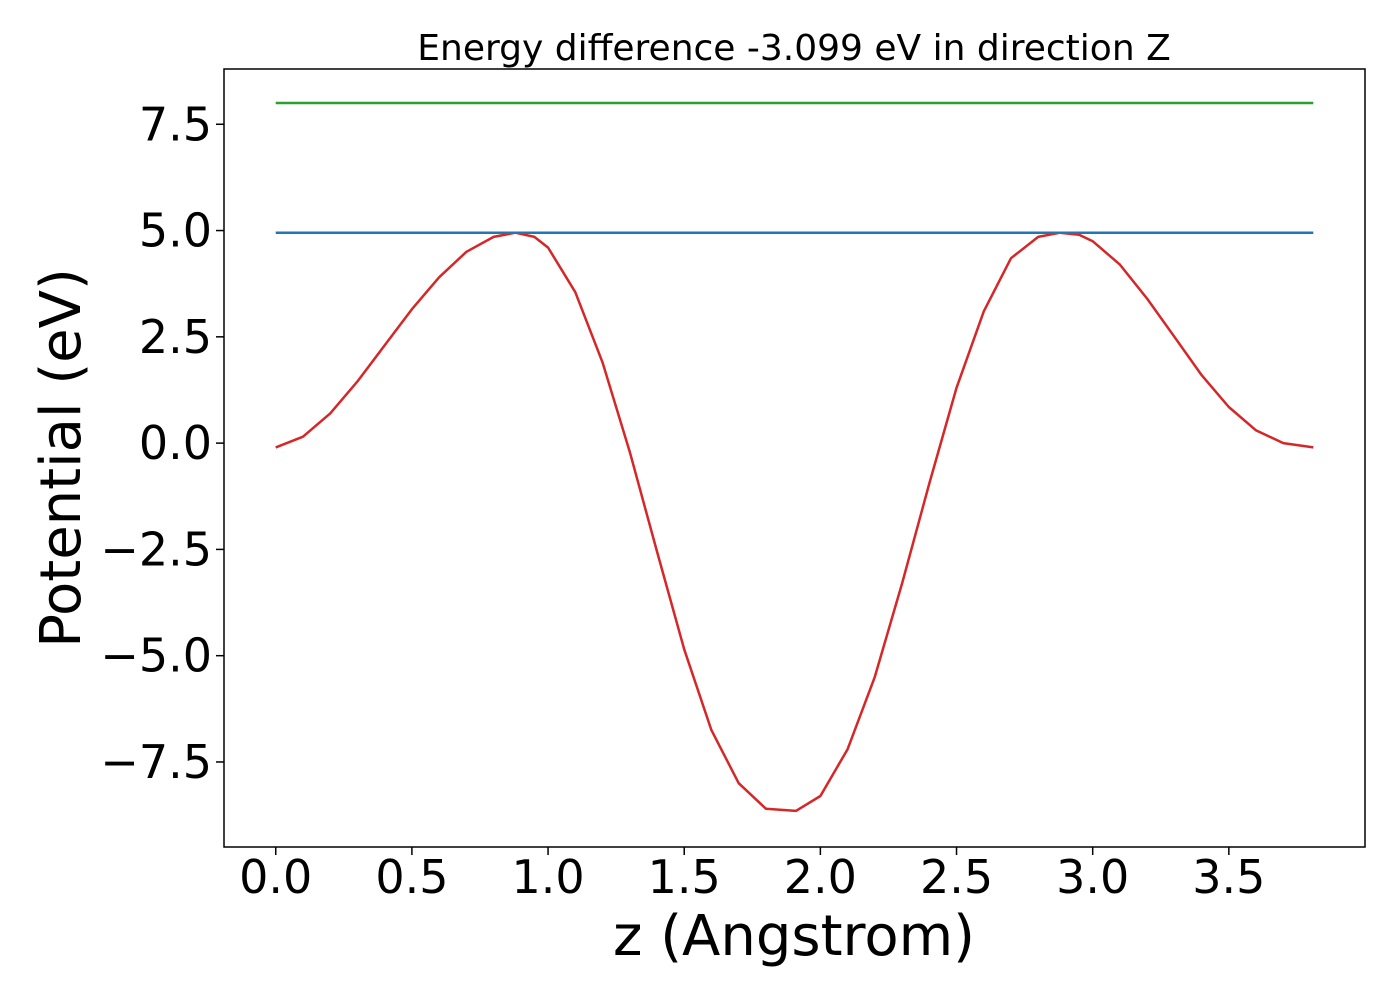 This screenshot has height=1005, width=1400. Describe the element at coordinates (61, 458) in the screenshot. I see `y-axis-label: Potential (eV)` at that location.